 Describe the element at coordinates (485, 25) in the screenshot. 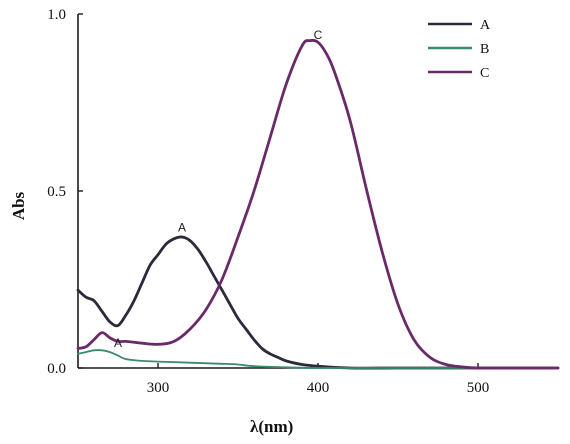

I see `legend-label-a: A` at that location.